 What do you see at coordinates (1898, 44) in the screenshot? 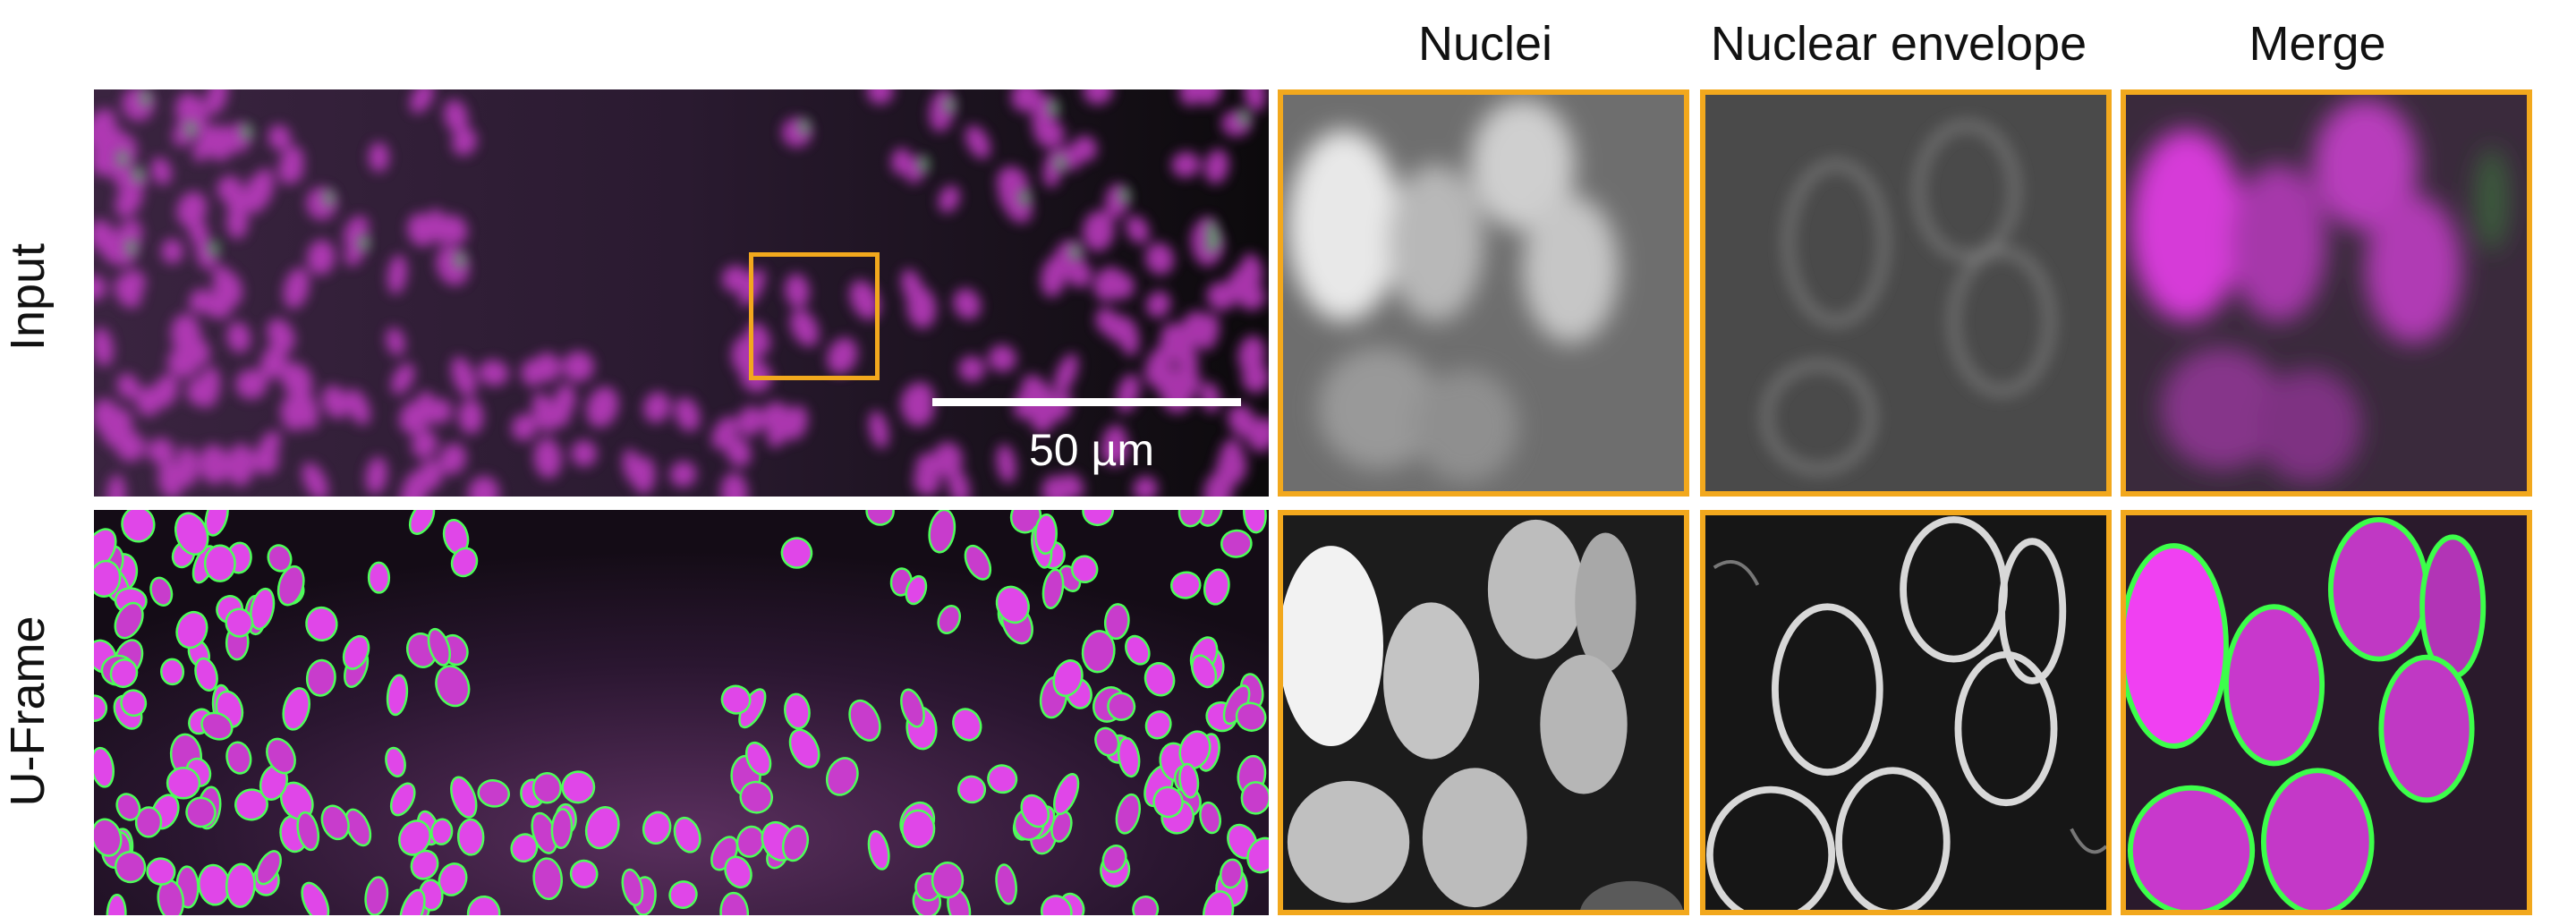
I see `column-header-nuclear-envelope: Nuclear envelope` at bounding box center [1898, 44].